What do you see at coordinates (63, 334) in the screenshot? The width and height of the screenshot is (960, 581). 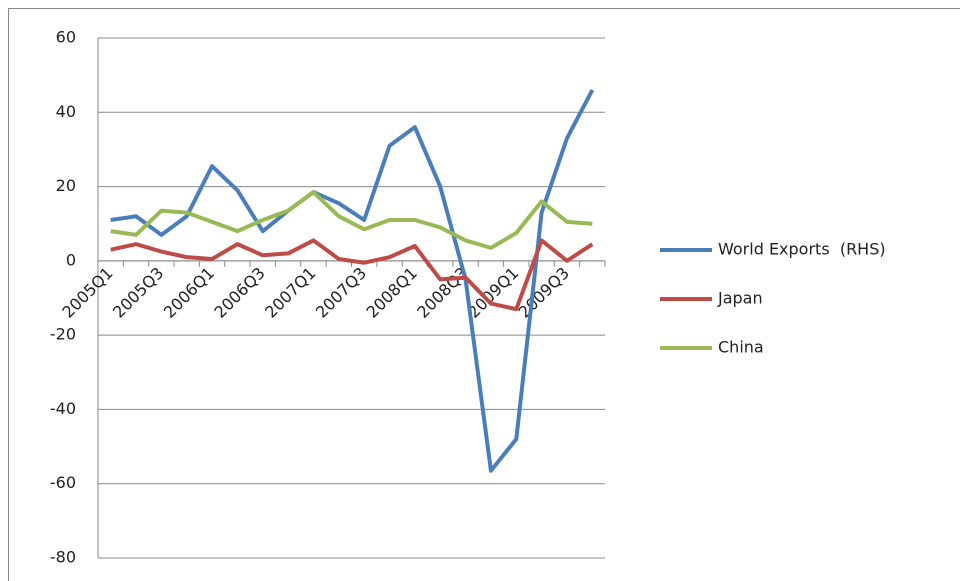 I see `y-tick-label: -20` at bounding box center [63, 334].